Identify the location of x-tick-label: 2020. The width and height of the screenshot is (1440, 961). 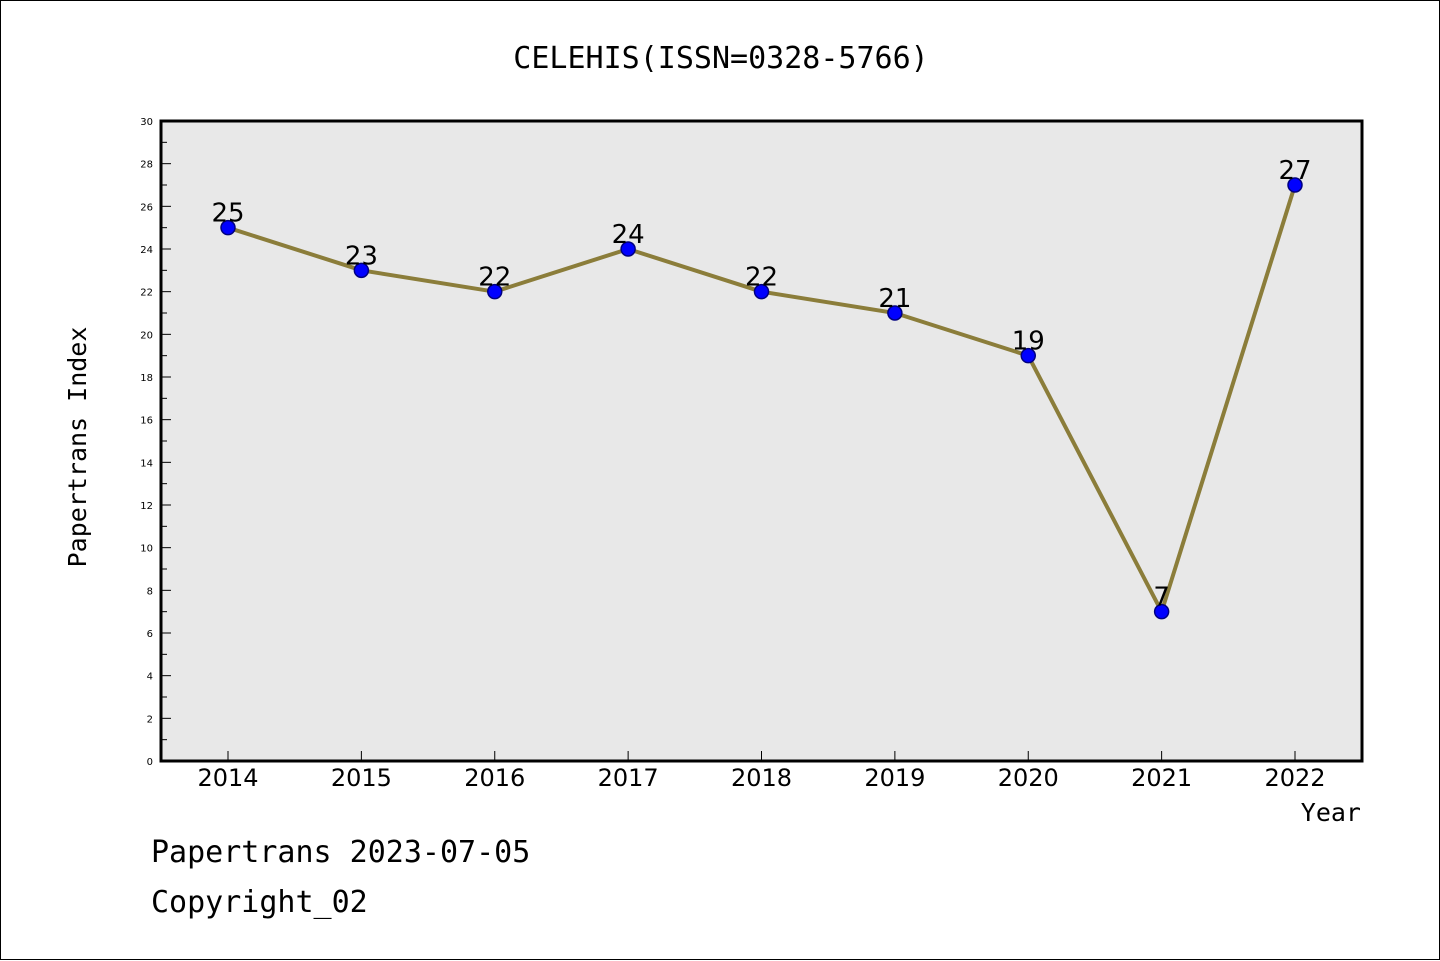
(1028, 778).